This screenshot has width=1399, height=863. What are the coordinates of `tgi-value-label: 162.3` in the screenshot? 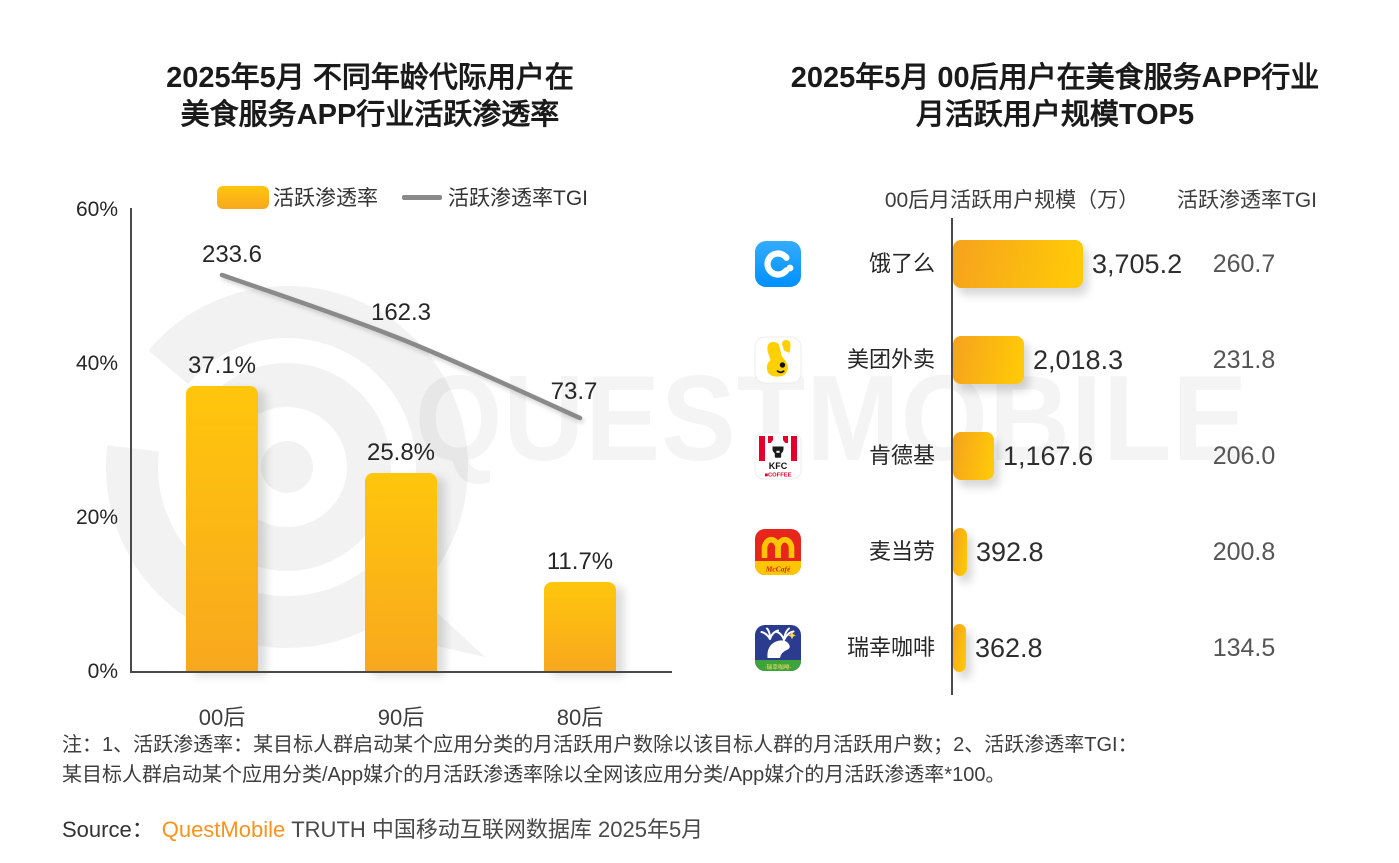 It's located at (401, 312).